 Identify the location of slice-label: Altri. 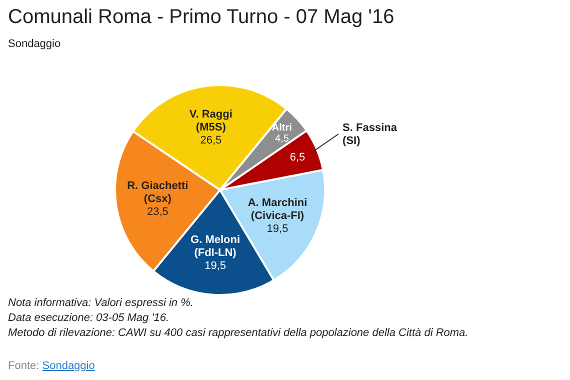
(282, 128).